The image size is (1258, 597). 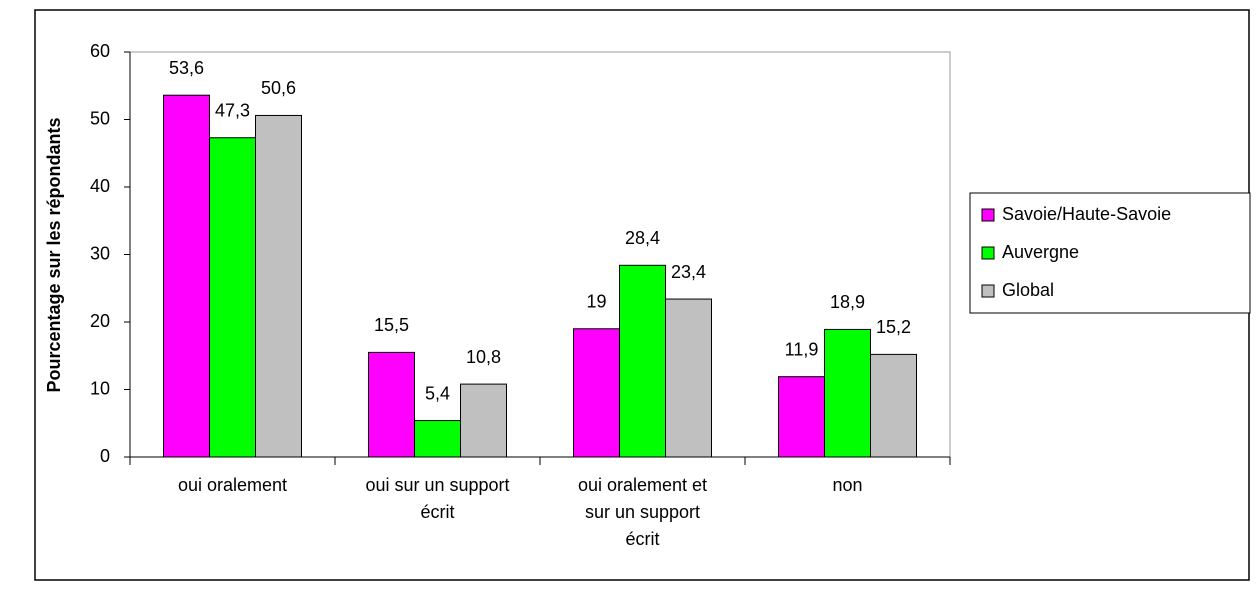 What do you see at coordinates (100, 51) in the screenshot?
I see `y-tick-label: 60` at bounding box center [100, 51].